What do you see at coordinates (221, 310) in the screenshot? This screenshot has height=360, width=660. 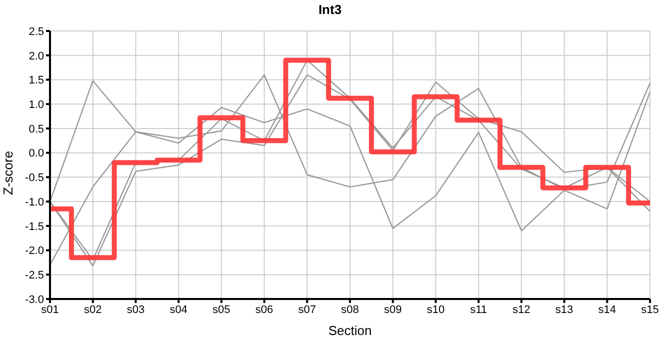 I see `x-tick-label: s05` at bounding box center [221, 310].